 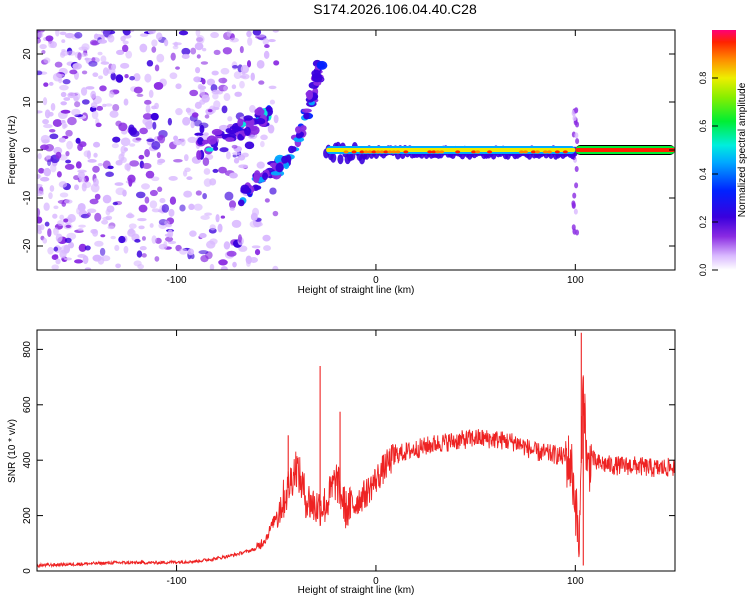 What do you see at coordinates (356, 590) in the screenshot?
I see `snr-xlabel: Height of straight line (km)` at bounding box center [356, 590].